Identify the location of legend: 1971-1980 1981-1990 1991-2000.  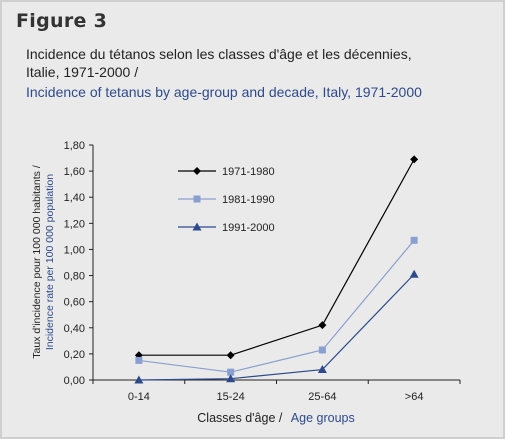
(226, 200).